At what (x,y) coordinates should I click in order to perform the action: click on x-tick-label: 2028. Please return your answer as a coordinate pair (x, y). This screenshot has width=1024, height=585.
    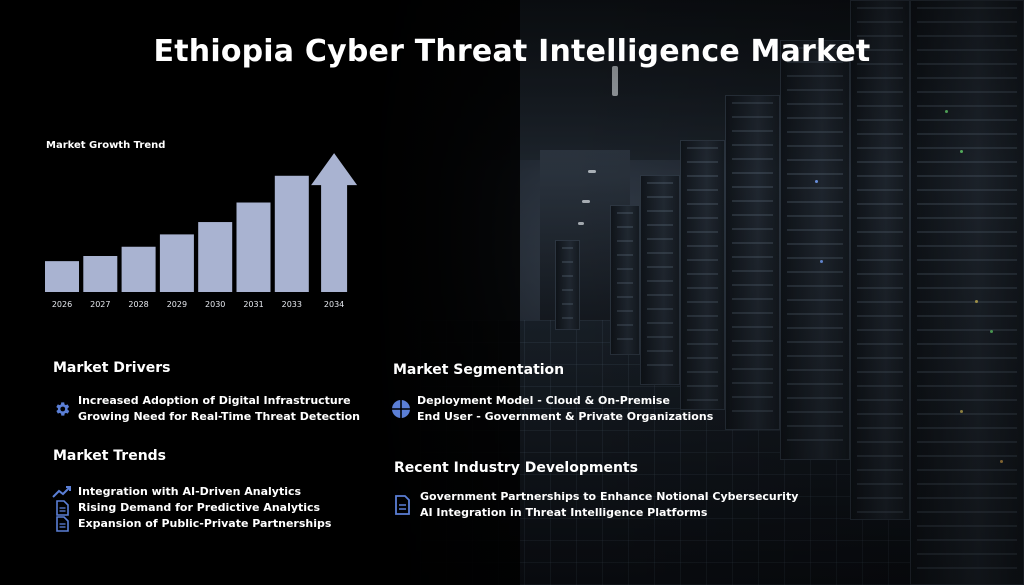
    Looking at the image, I should click on (138, 304).